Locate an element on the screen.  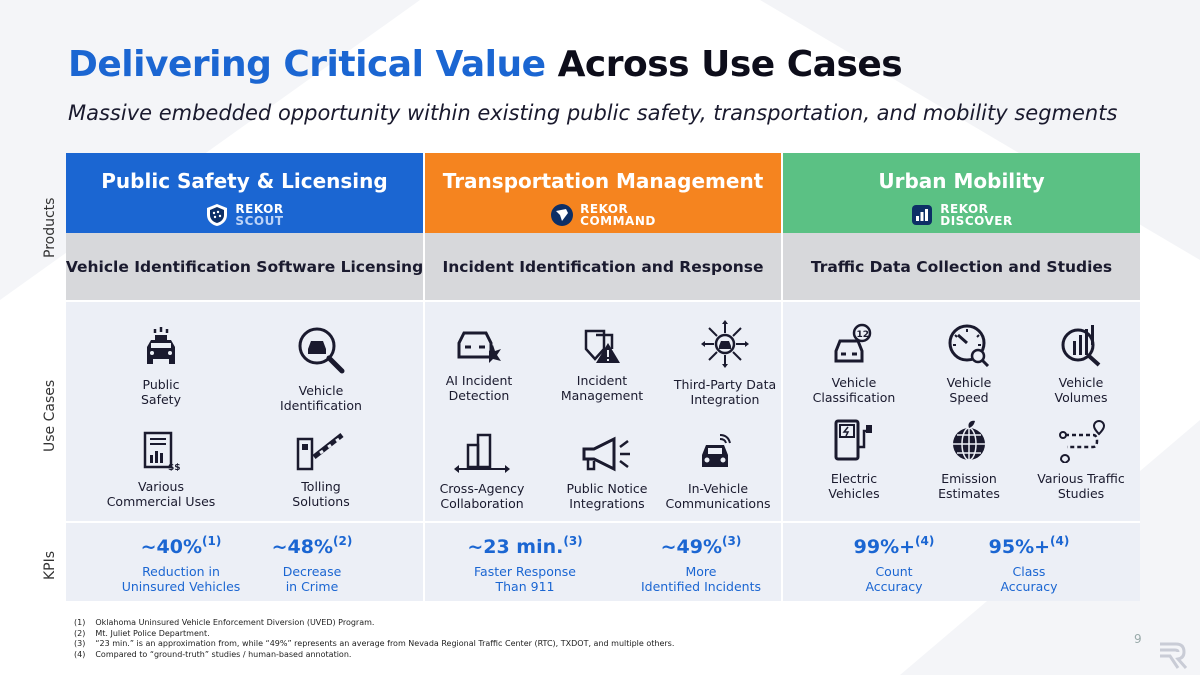
title-rest: Across Use Cases is located at coordinates (724, 64).